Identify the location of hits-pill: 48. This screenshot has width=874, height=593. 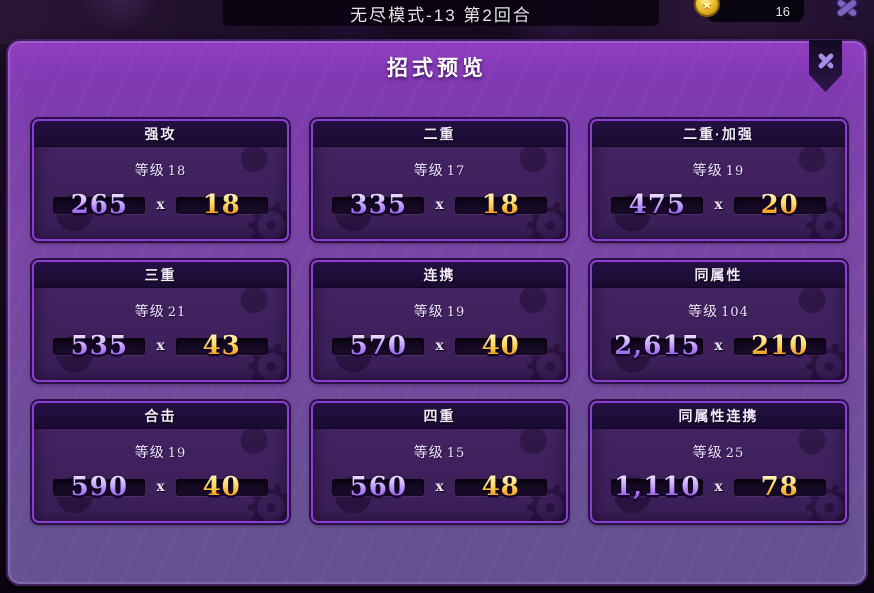
(500, 487).